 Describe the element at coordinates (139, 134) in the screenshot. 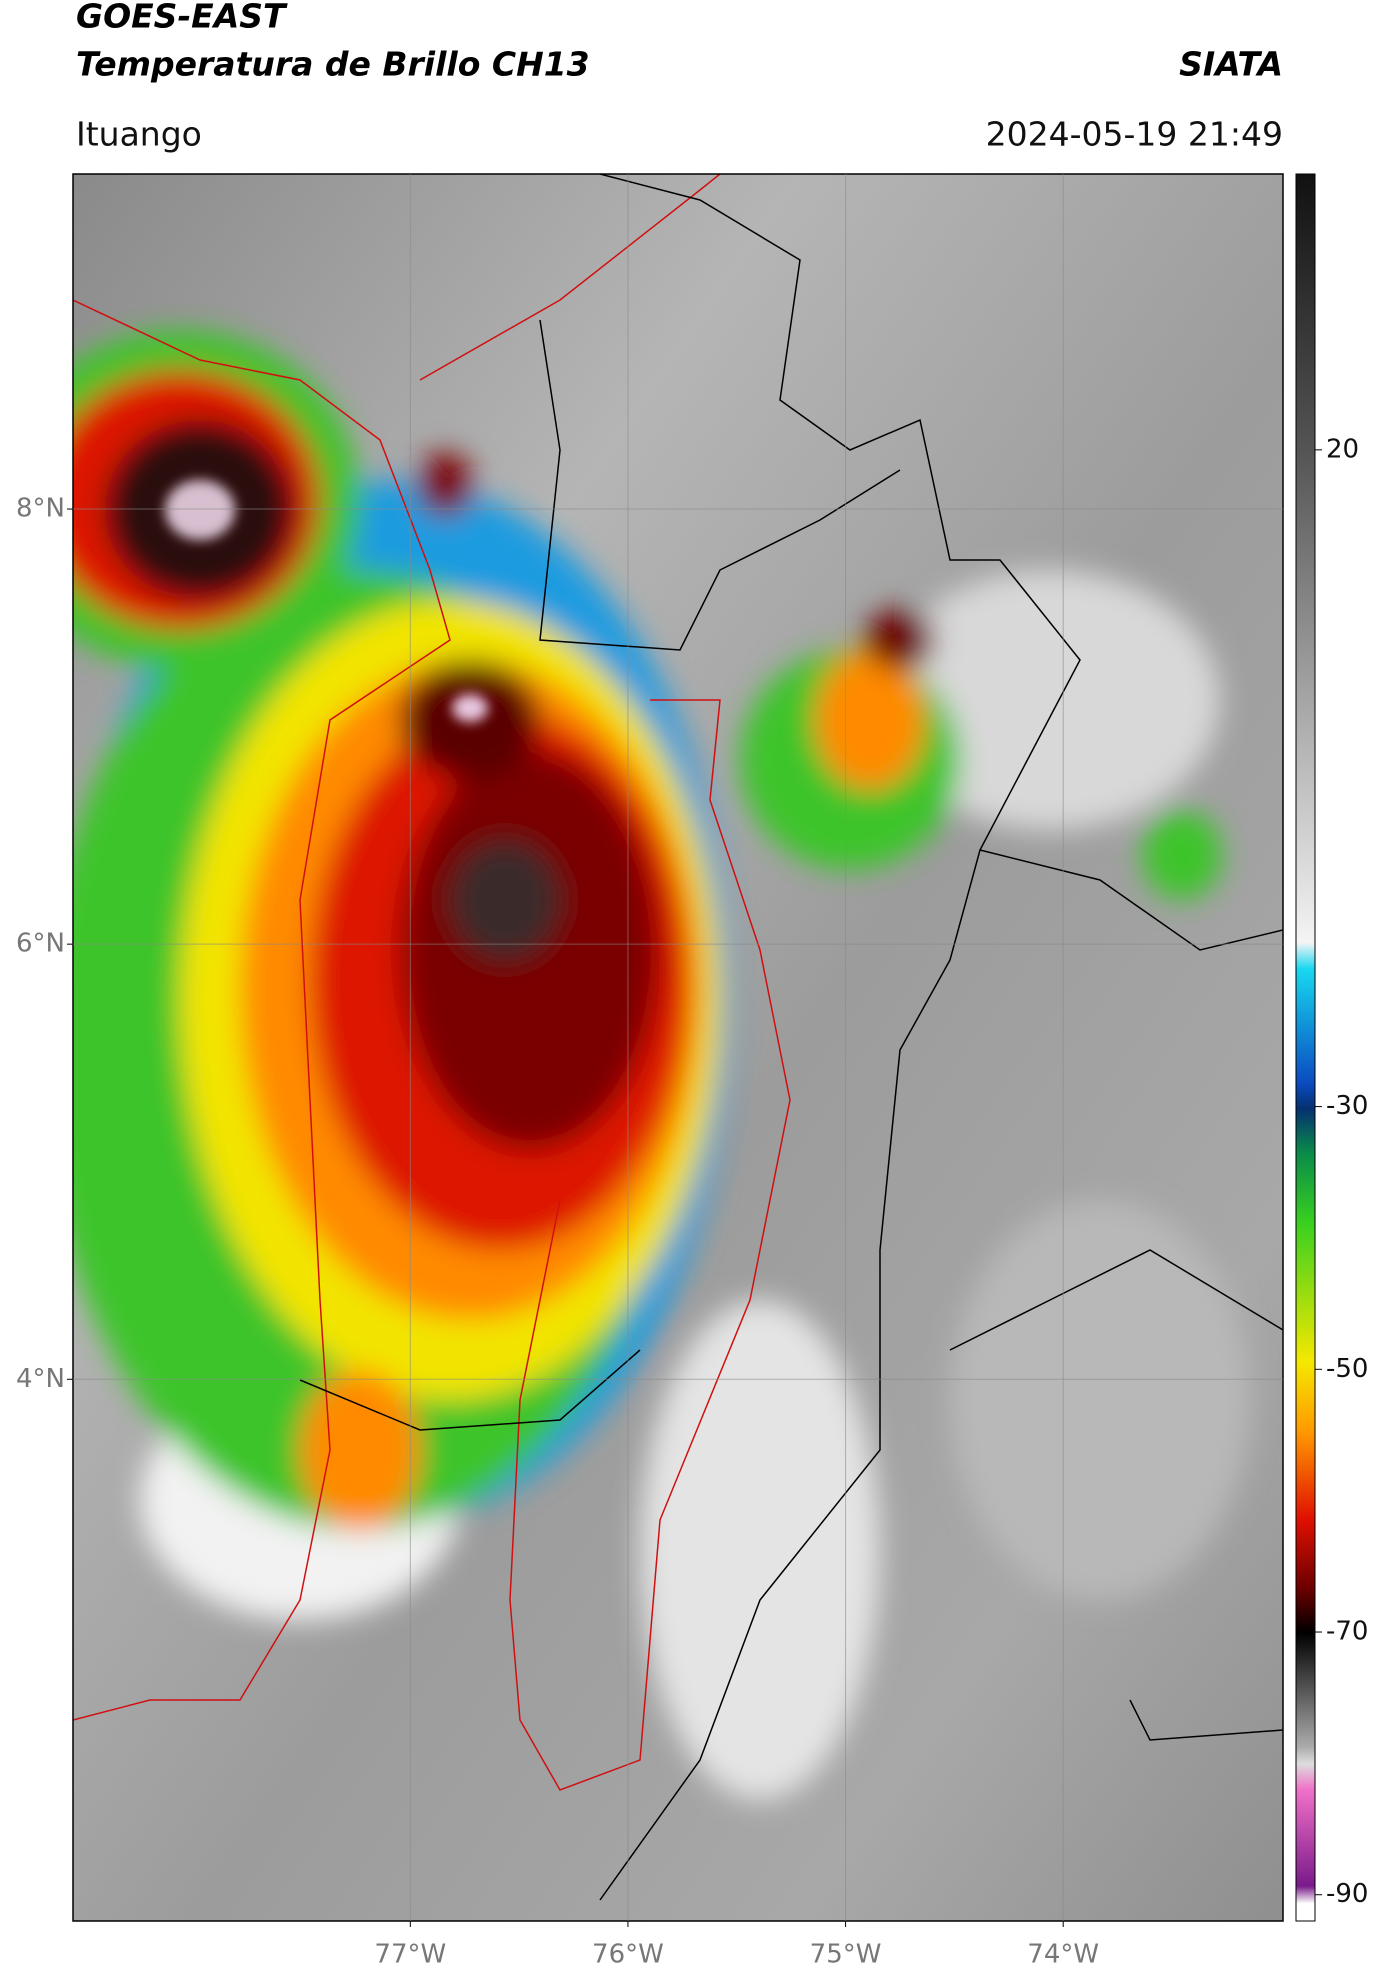

I see `location: Ituango` at that location.